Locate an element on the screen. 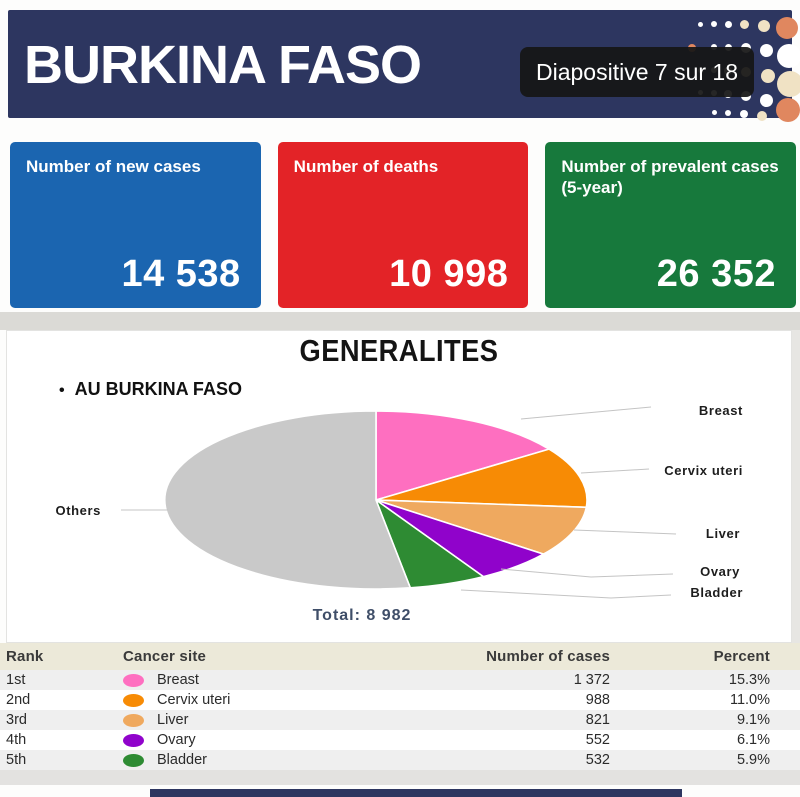  country-title: BURKINA FASO is located at coordinates (223, 65).